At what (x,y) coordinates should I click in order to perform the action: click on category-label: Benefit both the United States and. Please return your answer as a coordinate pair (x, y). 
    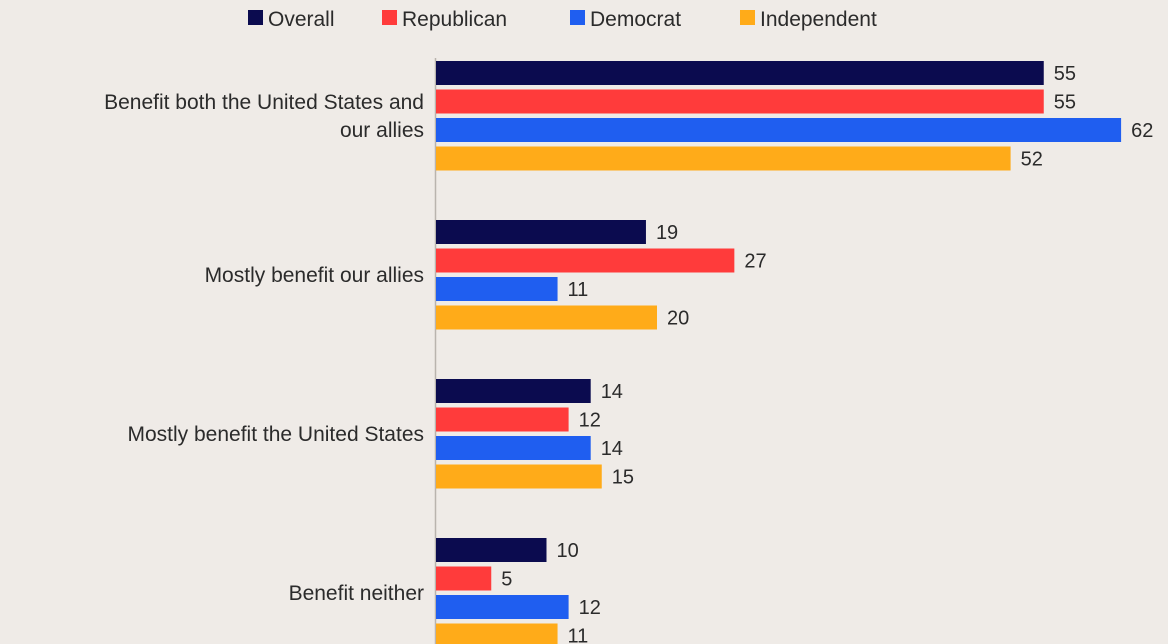
    Looking at the image, I should click on (264, 102).